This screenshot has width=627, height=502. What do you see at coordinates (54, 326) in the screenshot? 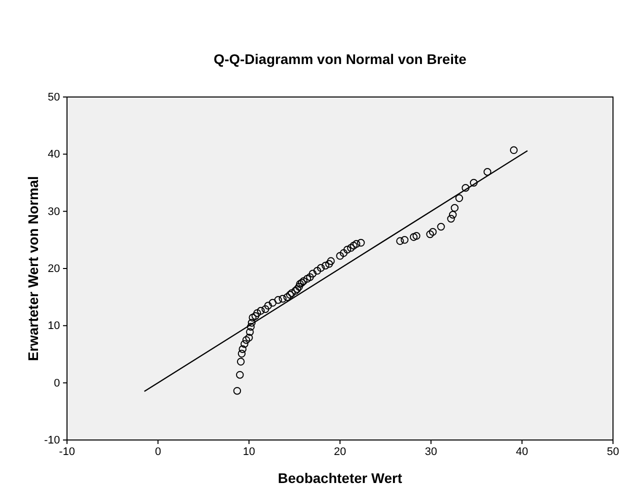
I see `y-tick-label: 10` at bounding box center [54, 326].